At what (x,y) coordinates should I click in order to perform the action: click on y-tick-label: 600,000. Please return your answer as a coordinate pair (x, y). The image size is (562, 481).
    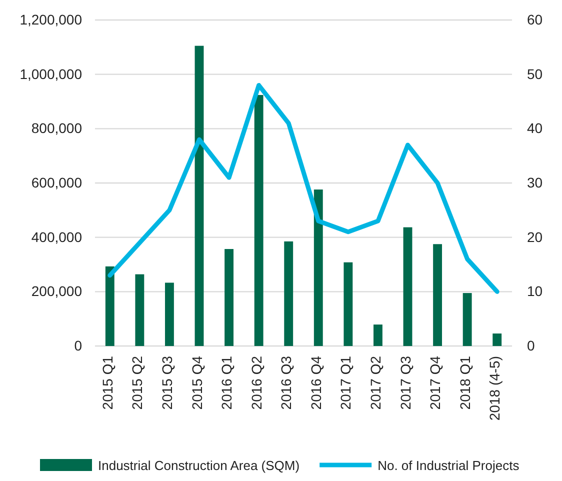
    Looking at the image, I should click on (56, 182).